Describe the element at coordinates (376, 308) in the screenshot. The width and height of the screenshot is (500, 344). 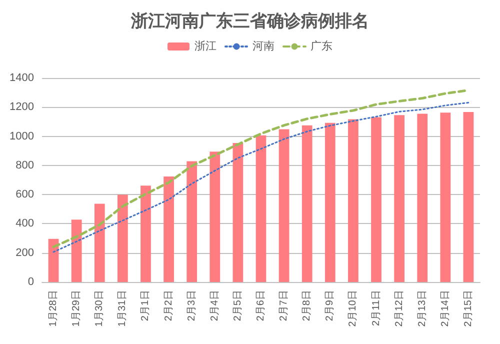
I see `x-tick-label: 2月11日` at that location.